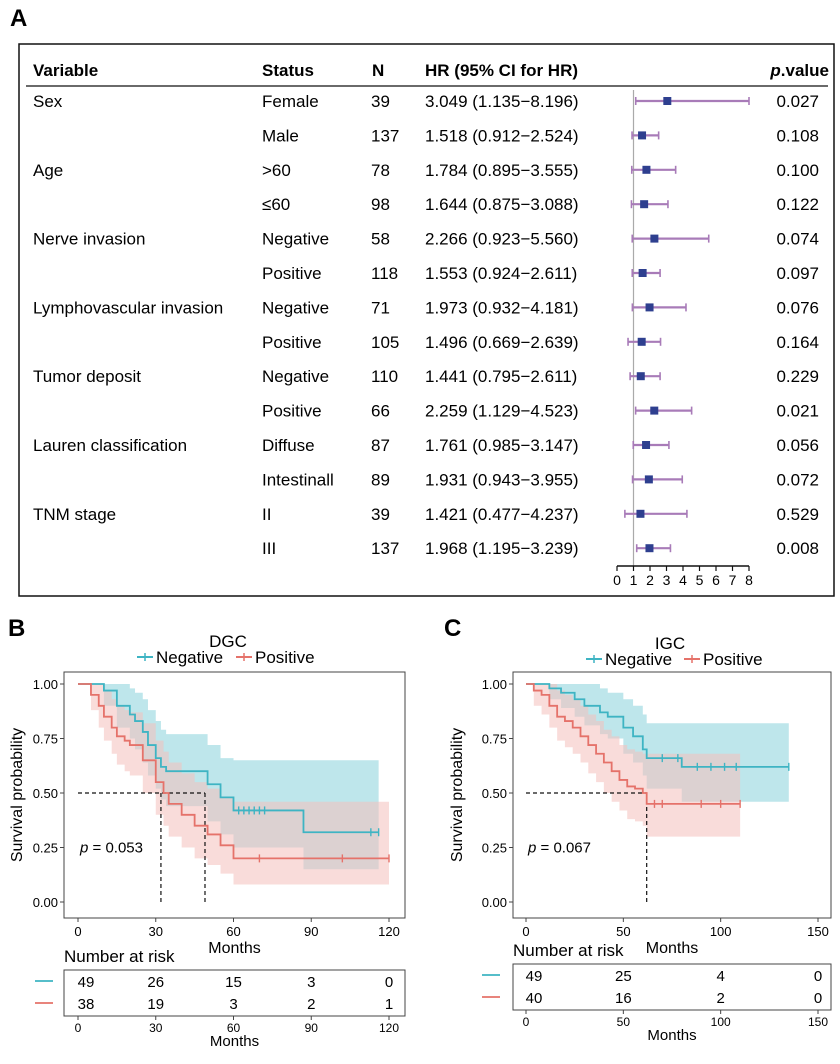  Describe the element at coordinates (48, 170) in the screenshot. I see `row-variable: Age` at that location.